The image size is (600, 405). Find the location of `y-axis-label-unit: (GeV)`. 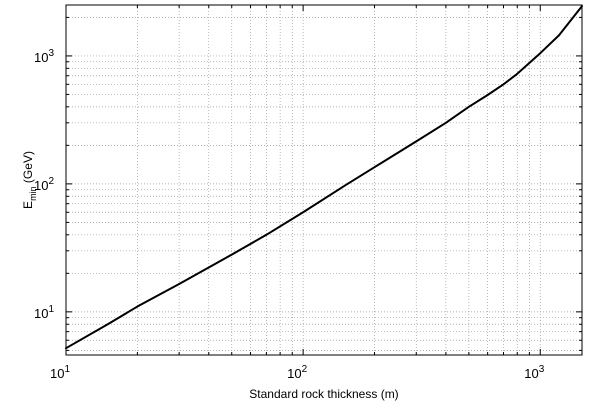

y-axis-label-unit: (GeV) is located at coordinates (28, 167).